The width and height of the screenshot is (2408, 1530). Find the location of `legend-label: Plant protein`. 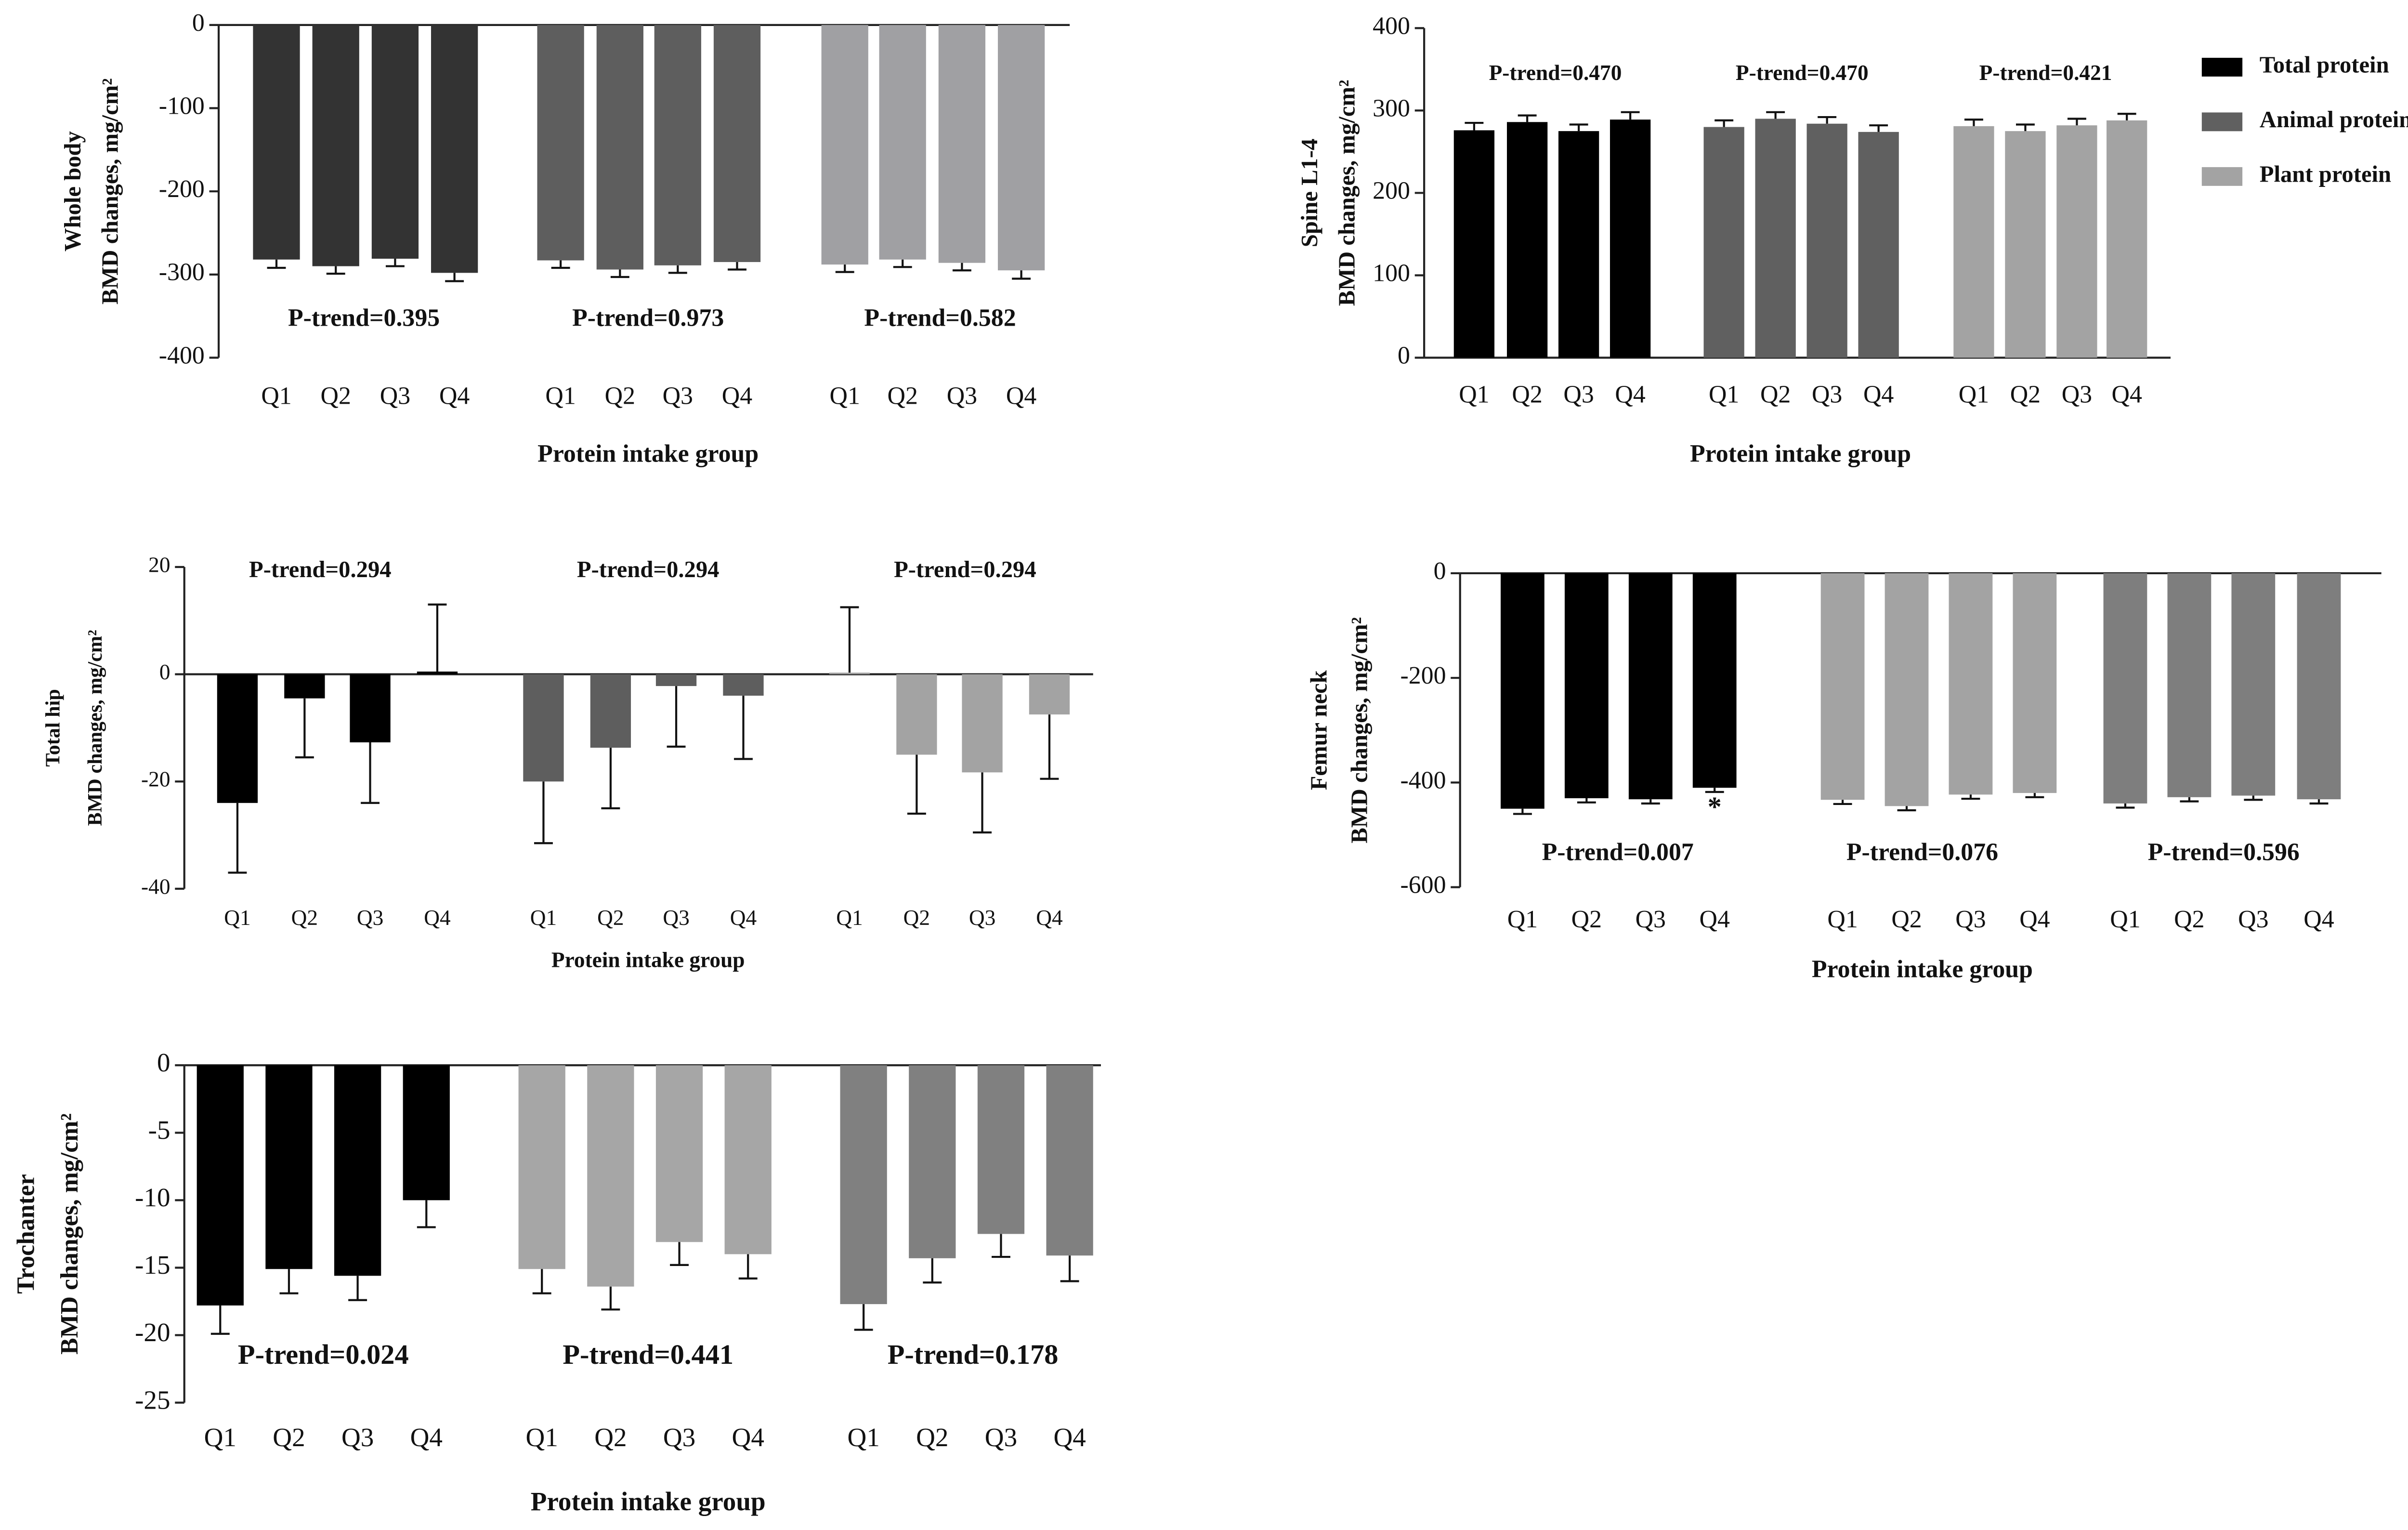

legend-label: Plant protein is located at coordinates (2325, 174).